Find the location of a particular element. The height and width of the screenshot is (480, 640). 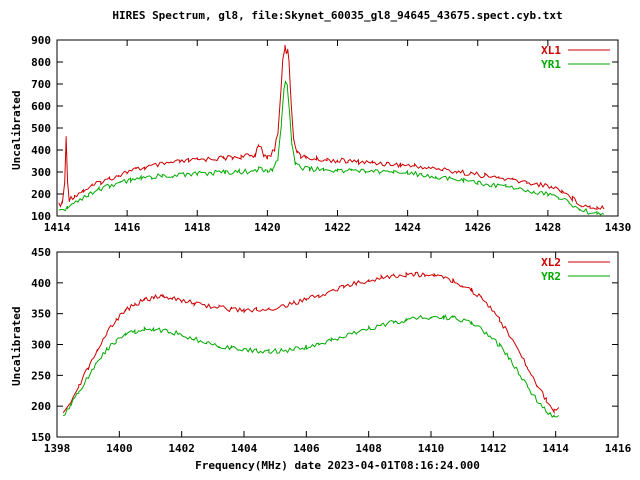

x-tick-label: 1410 is located at coordinates (431, 448).